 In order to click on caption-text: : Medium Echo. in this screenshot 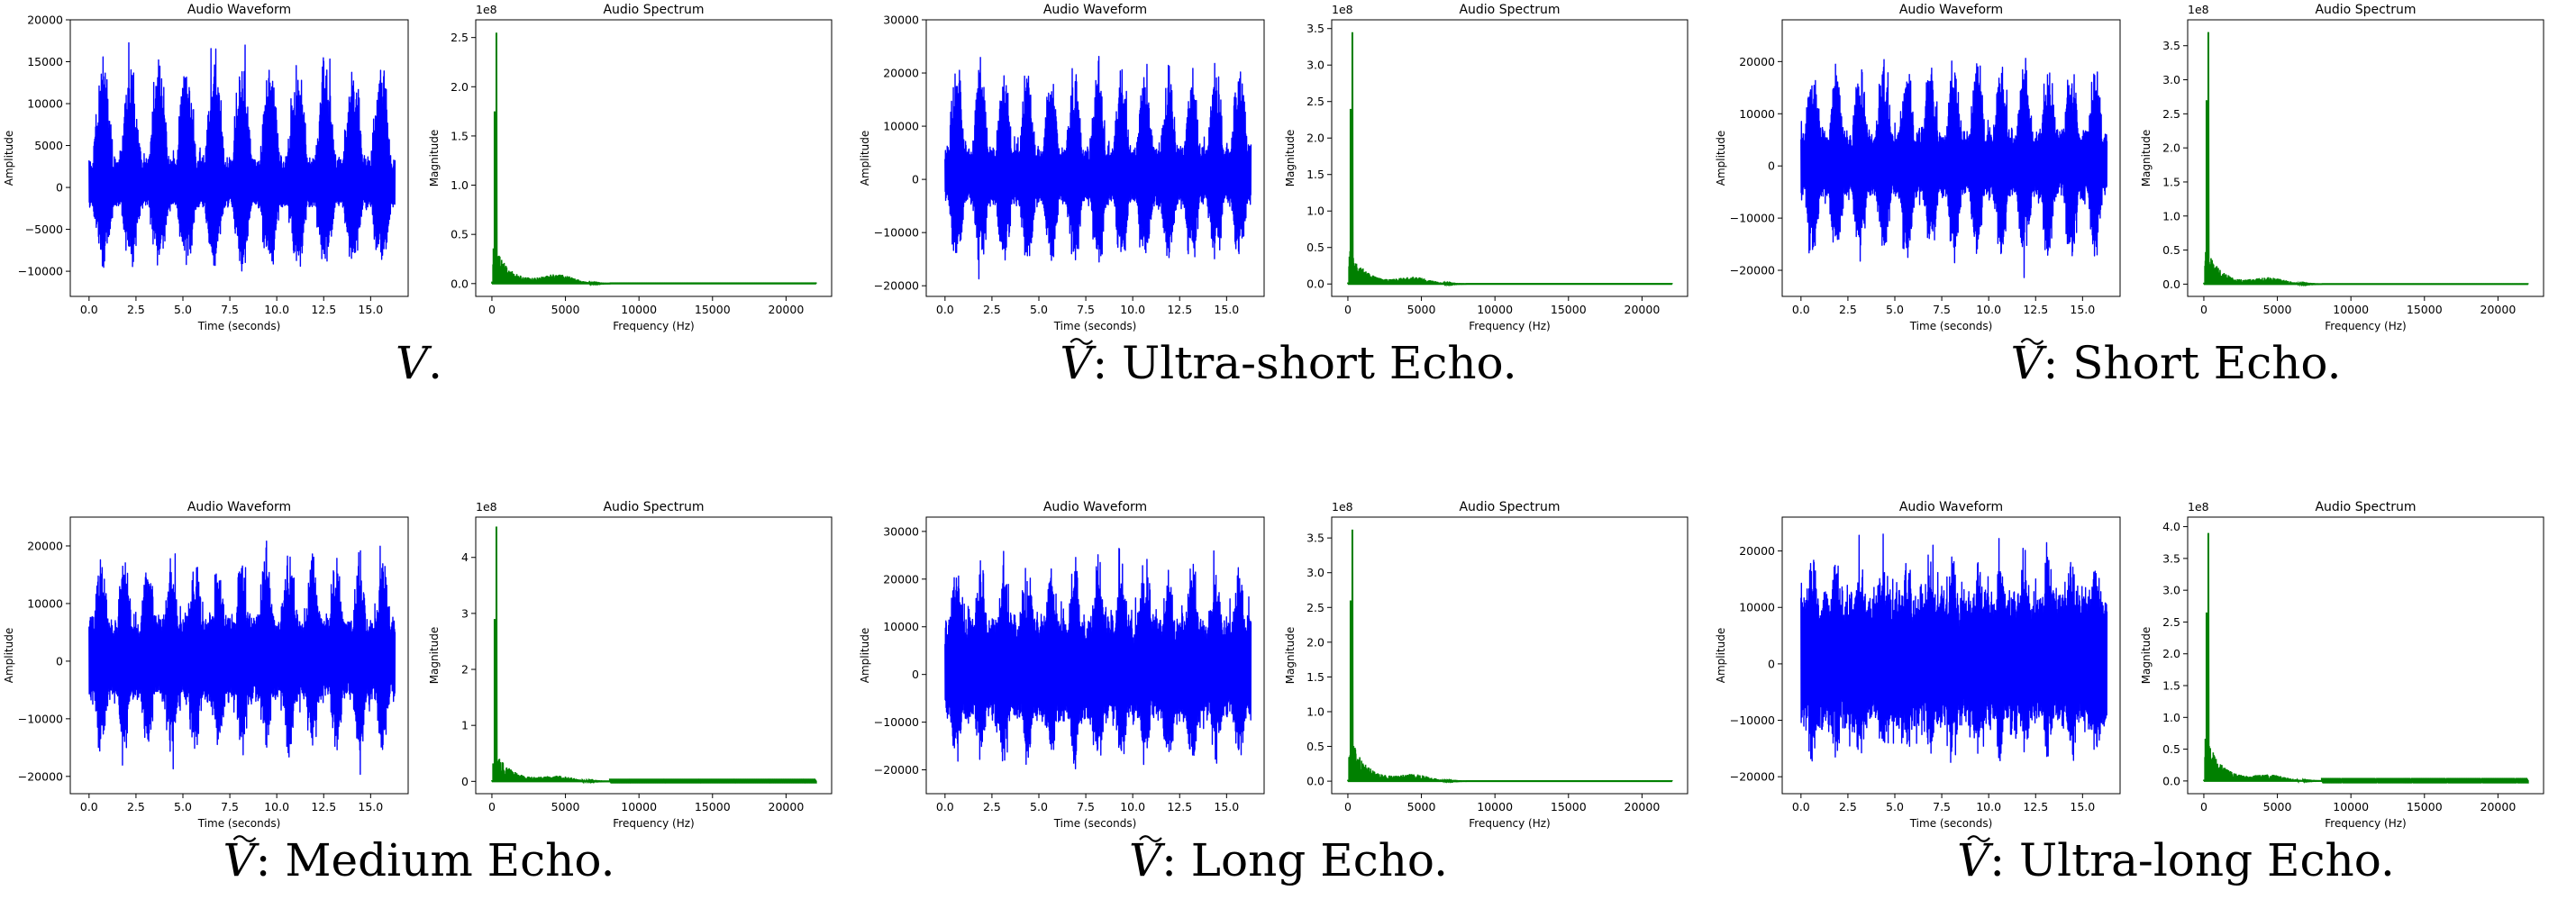, I will do `click(435, 860)`.